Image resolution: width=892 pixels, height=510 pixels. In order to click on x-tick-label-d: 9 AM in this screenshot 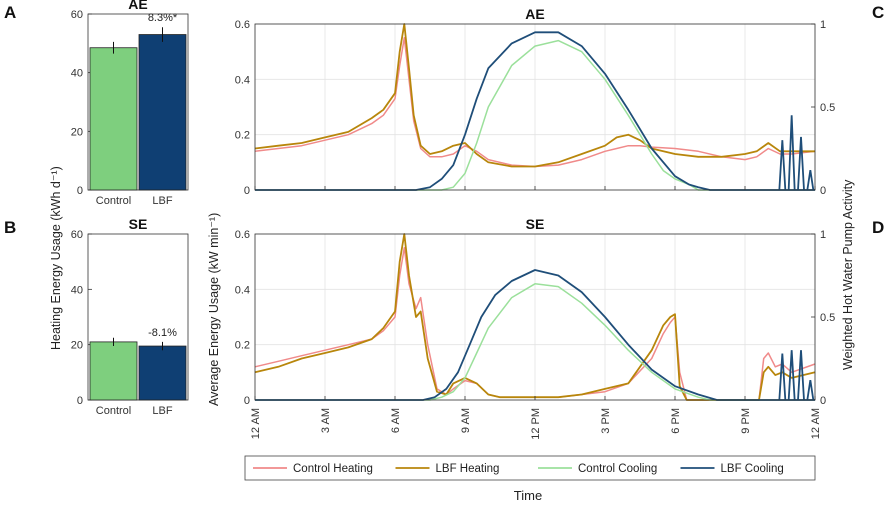, I will do `click(466, 420)`.